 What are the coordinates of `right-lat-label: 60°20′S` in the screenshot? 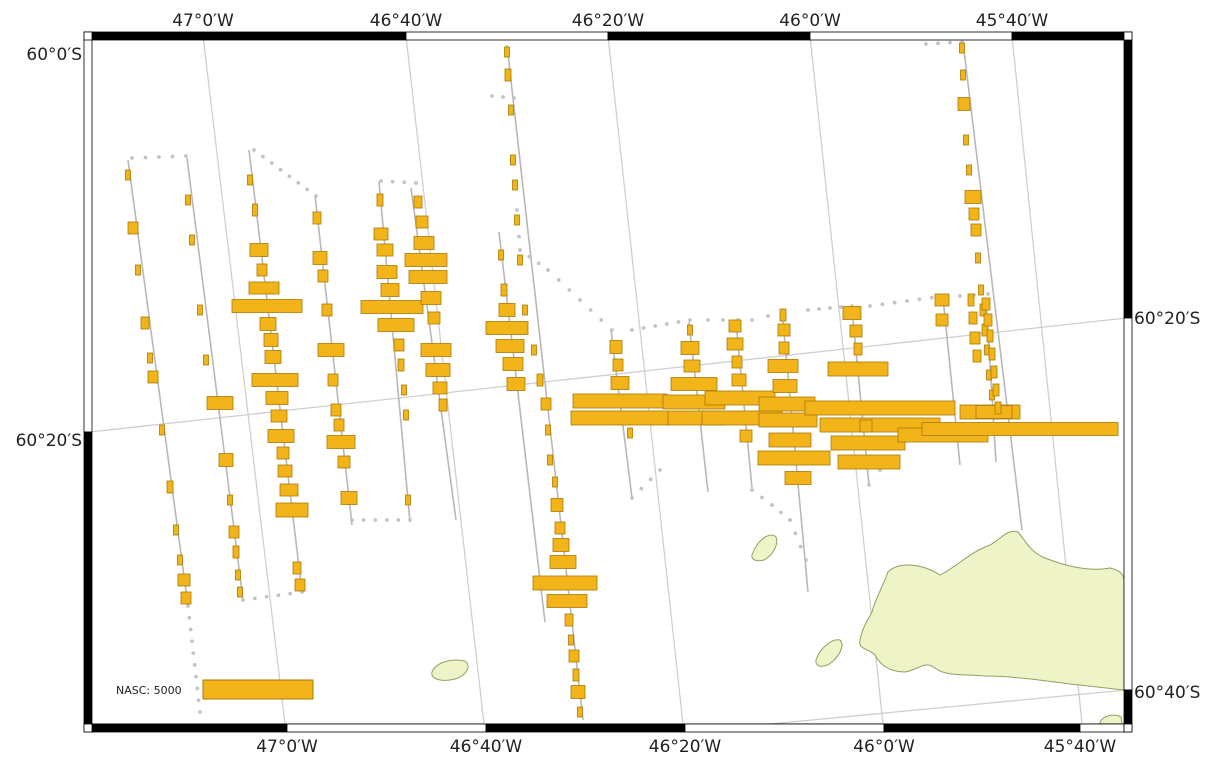 It's located at (1167, 319).